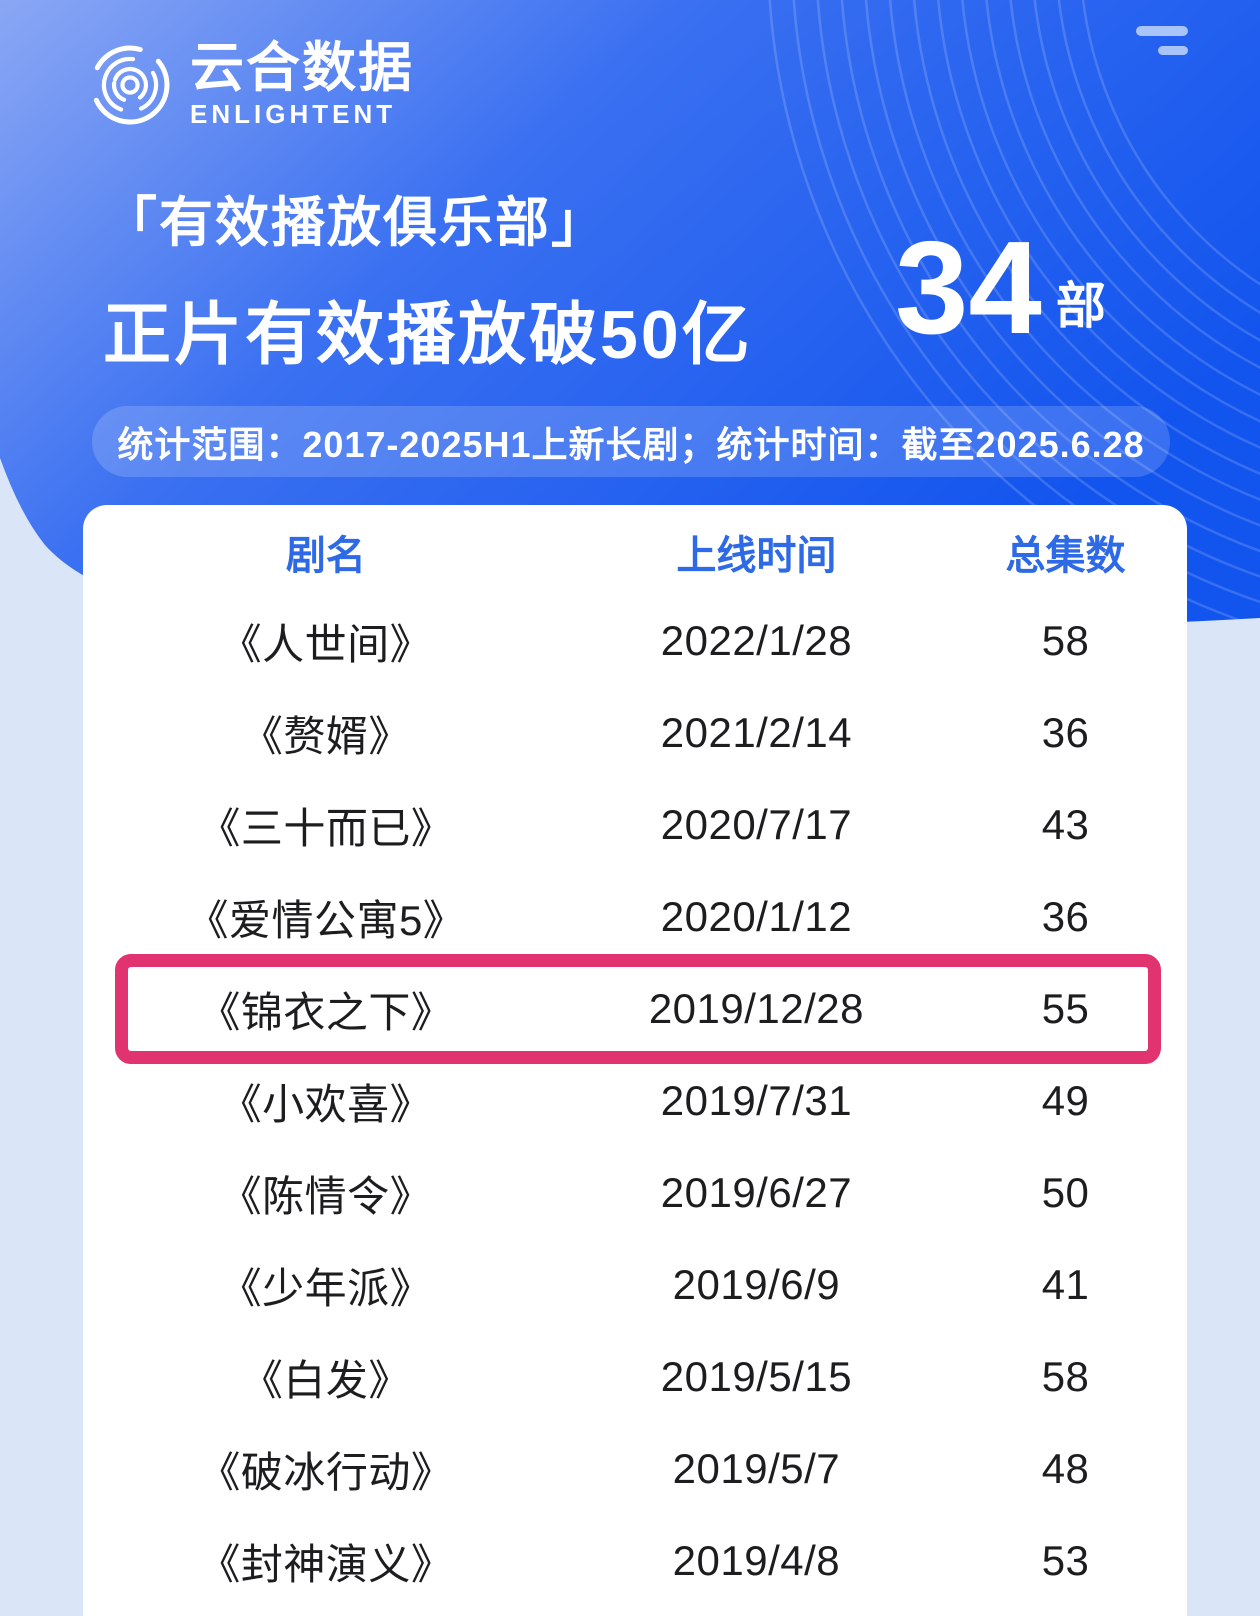 This screenshot has width=1260, height=1616. Describe the element at coordinates (756, 1560) in the screenshot. I see `release-date: 2019/4/8` at that location.